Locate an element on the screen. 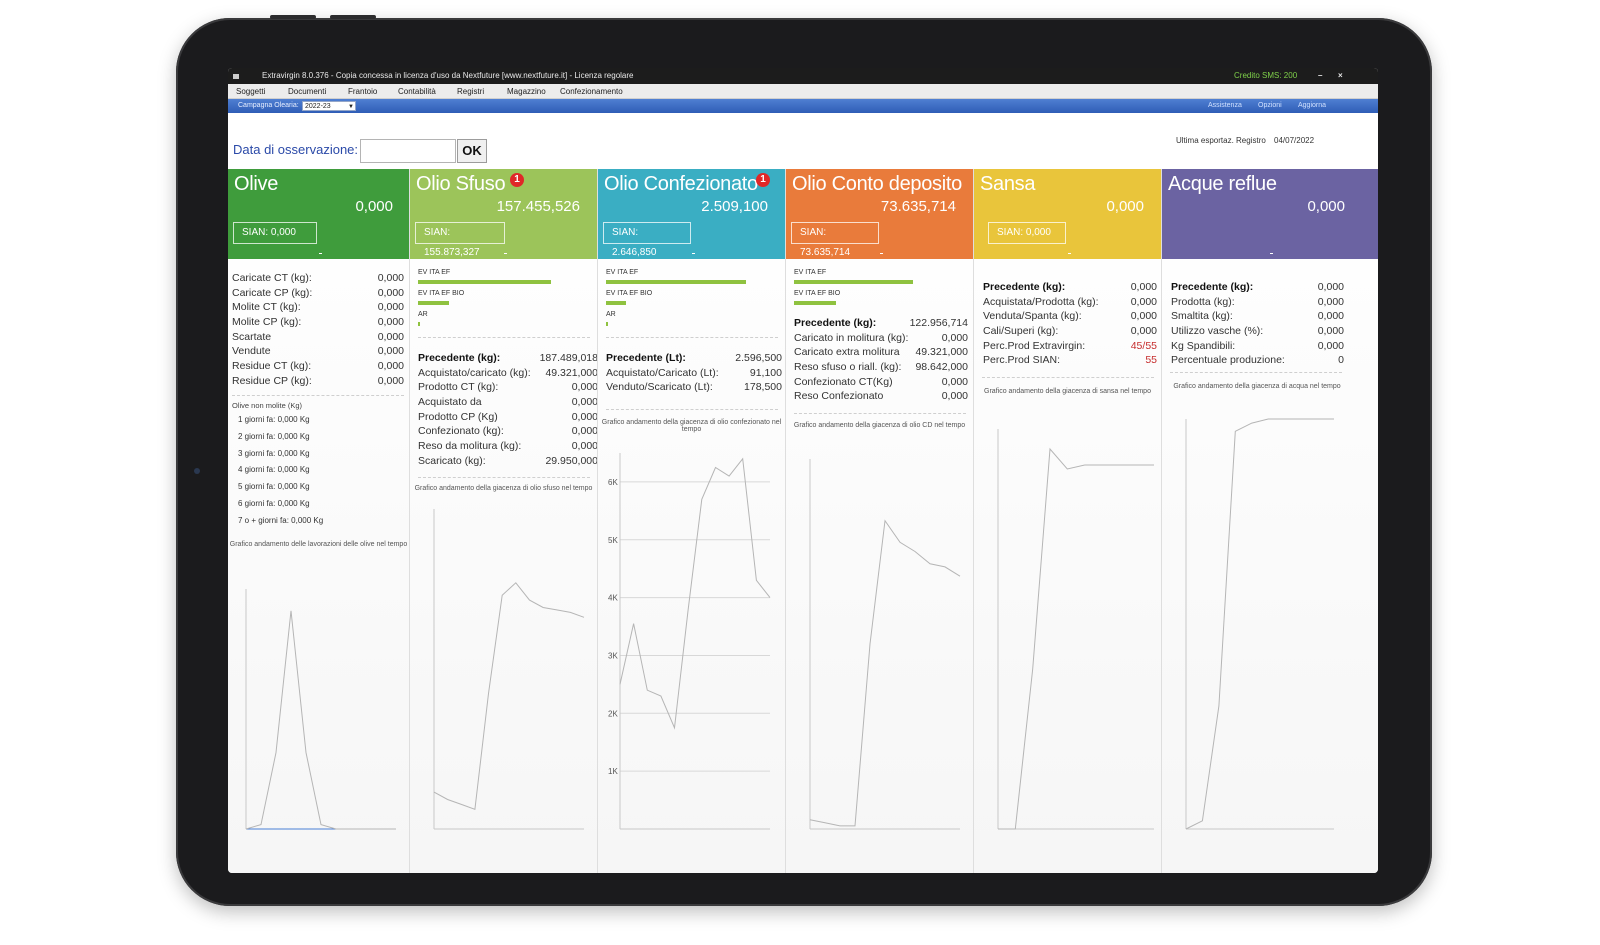 This screenshot has width=1600, height=945. sian-button: SIAN: 155.873,327 is located at coordinates (460, 240).